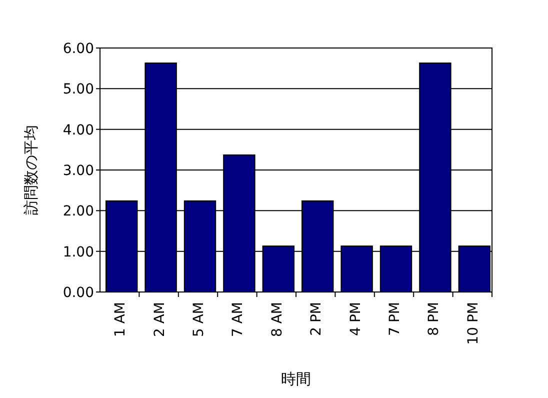 This screenshot has height=398, width=548. I want to click on x-tick-label: 7 AM, so click(238, 320).